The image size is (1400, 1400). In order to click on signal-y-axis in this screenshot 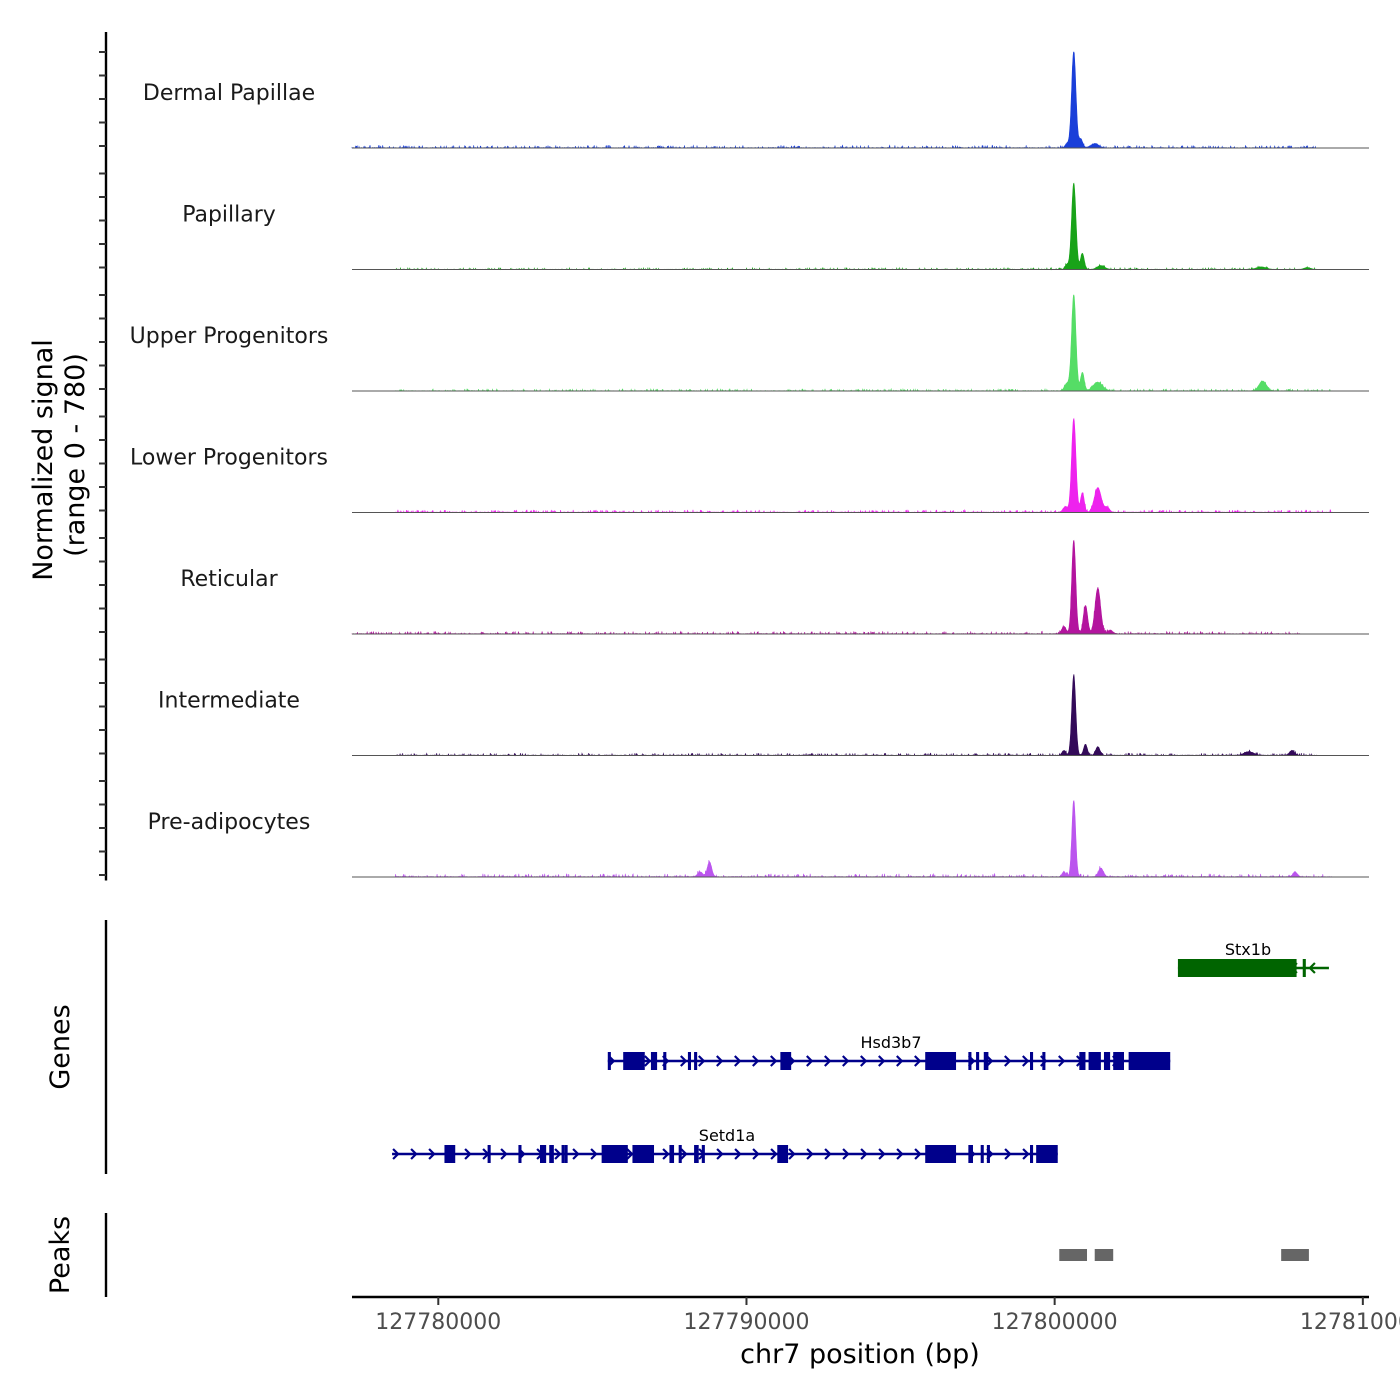, I will do `click(103, 456)`.